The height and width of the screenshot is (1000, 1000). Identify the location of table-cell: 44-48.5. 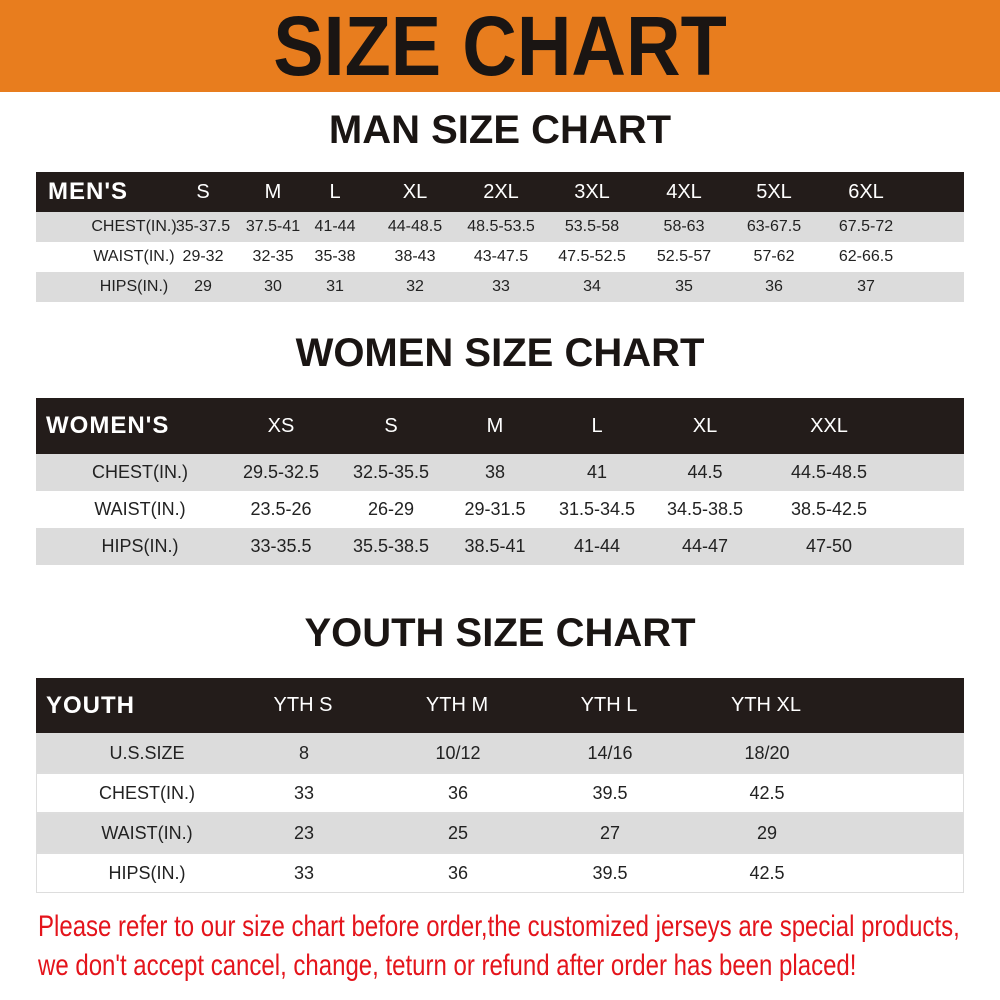
(415, 226).